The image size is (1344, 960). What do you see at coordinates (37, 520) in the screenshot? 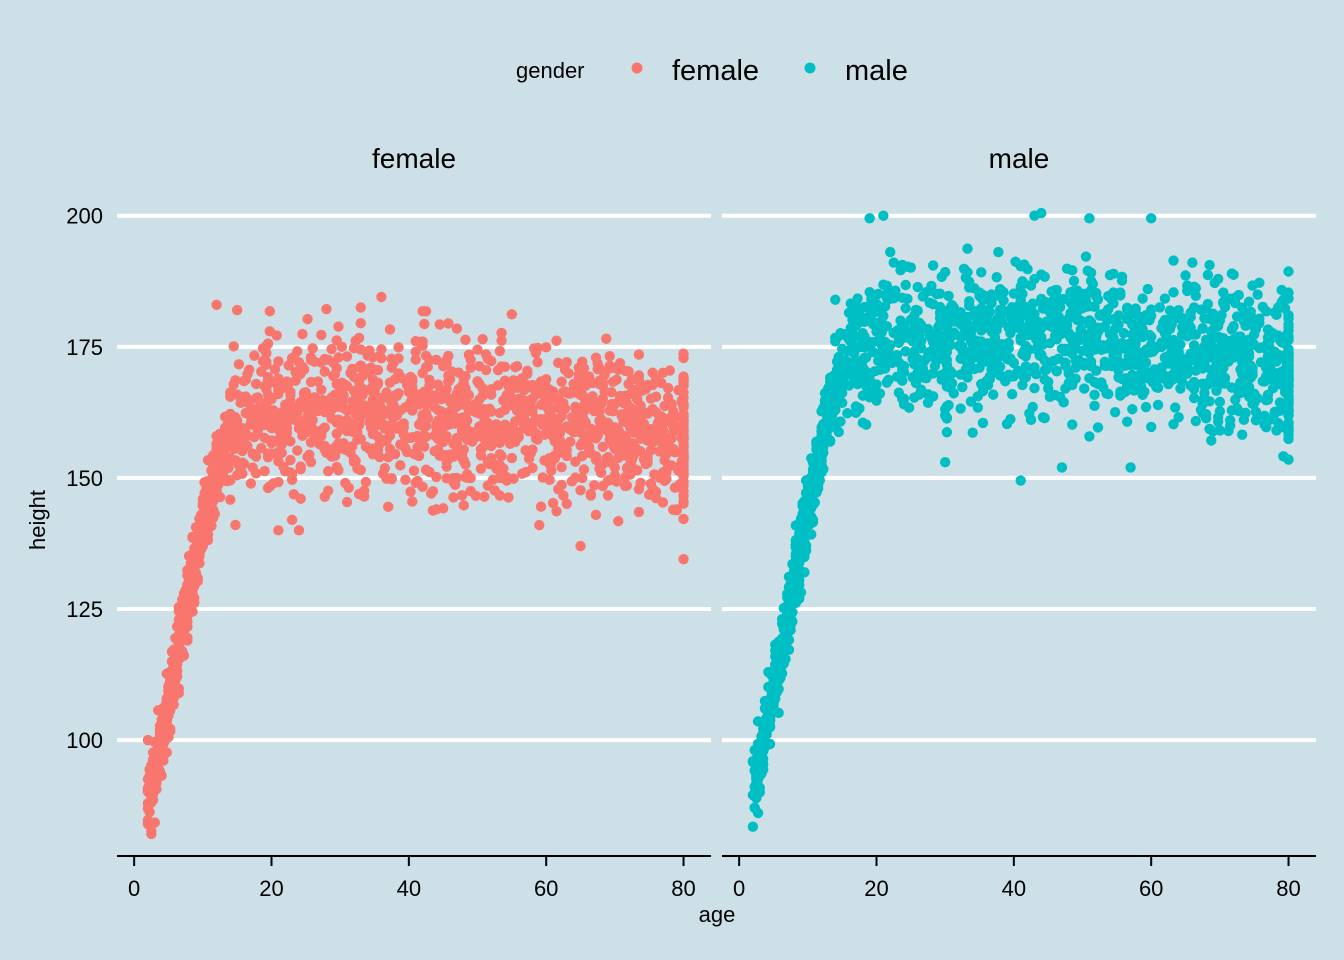
I see `y-axis-title: height` at bounding box center [37, 520].